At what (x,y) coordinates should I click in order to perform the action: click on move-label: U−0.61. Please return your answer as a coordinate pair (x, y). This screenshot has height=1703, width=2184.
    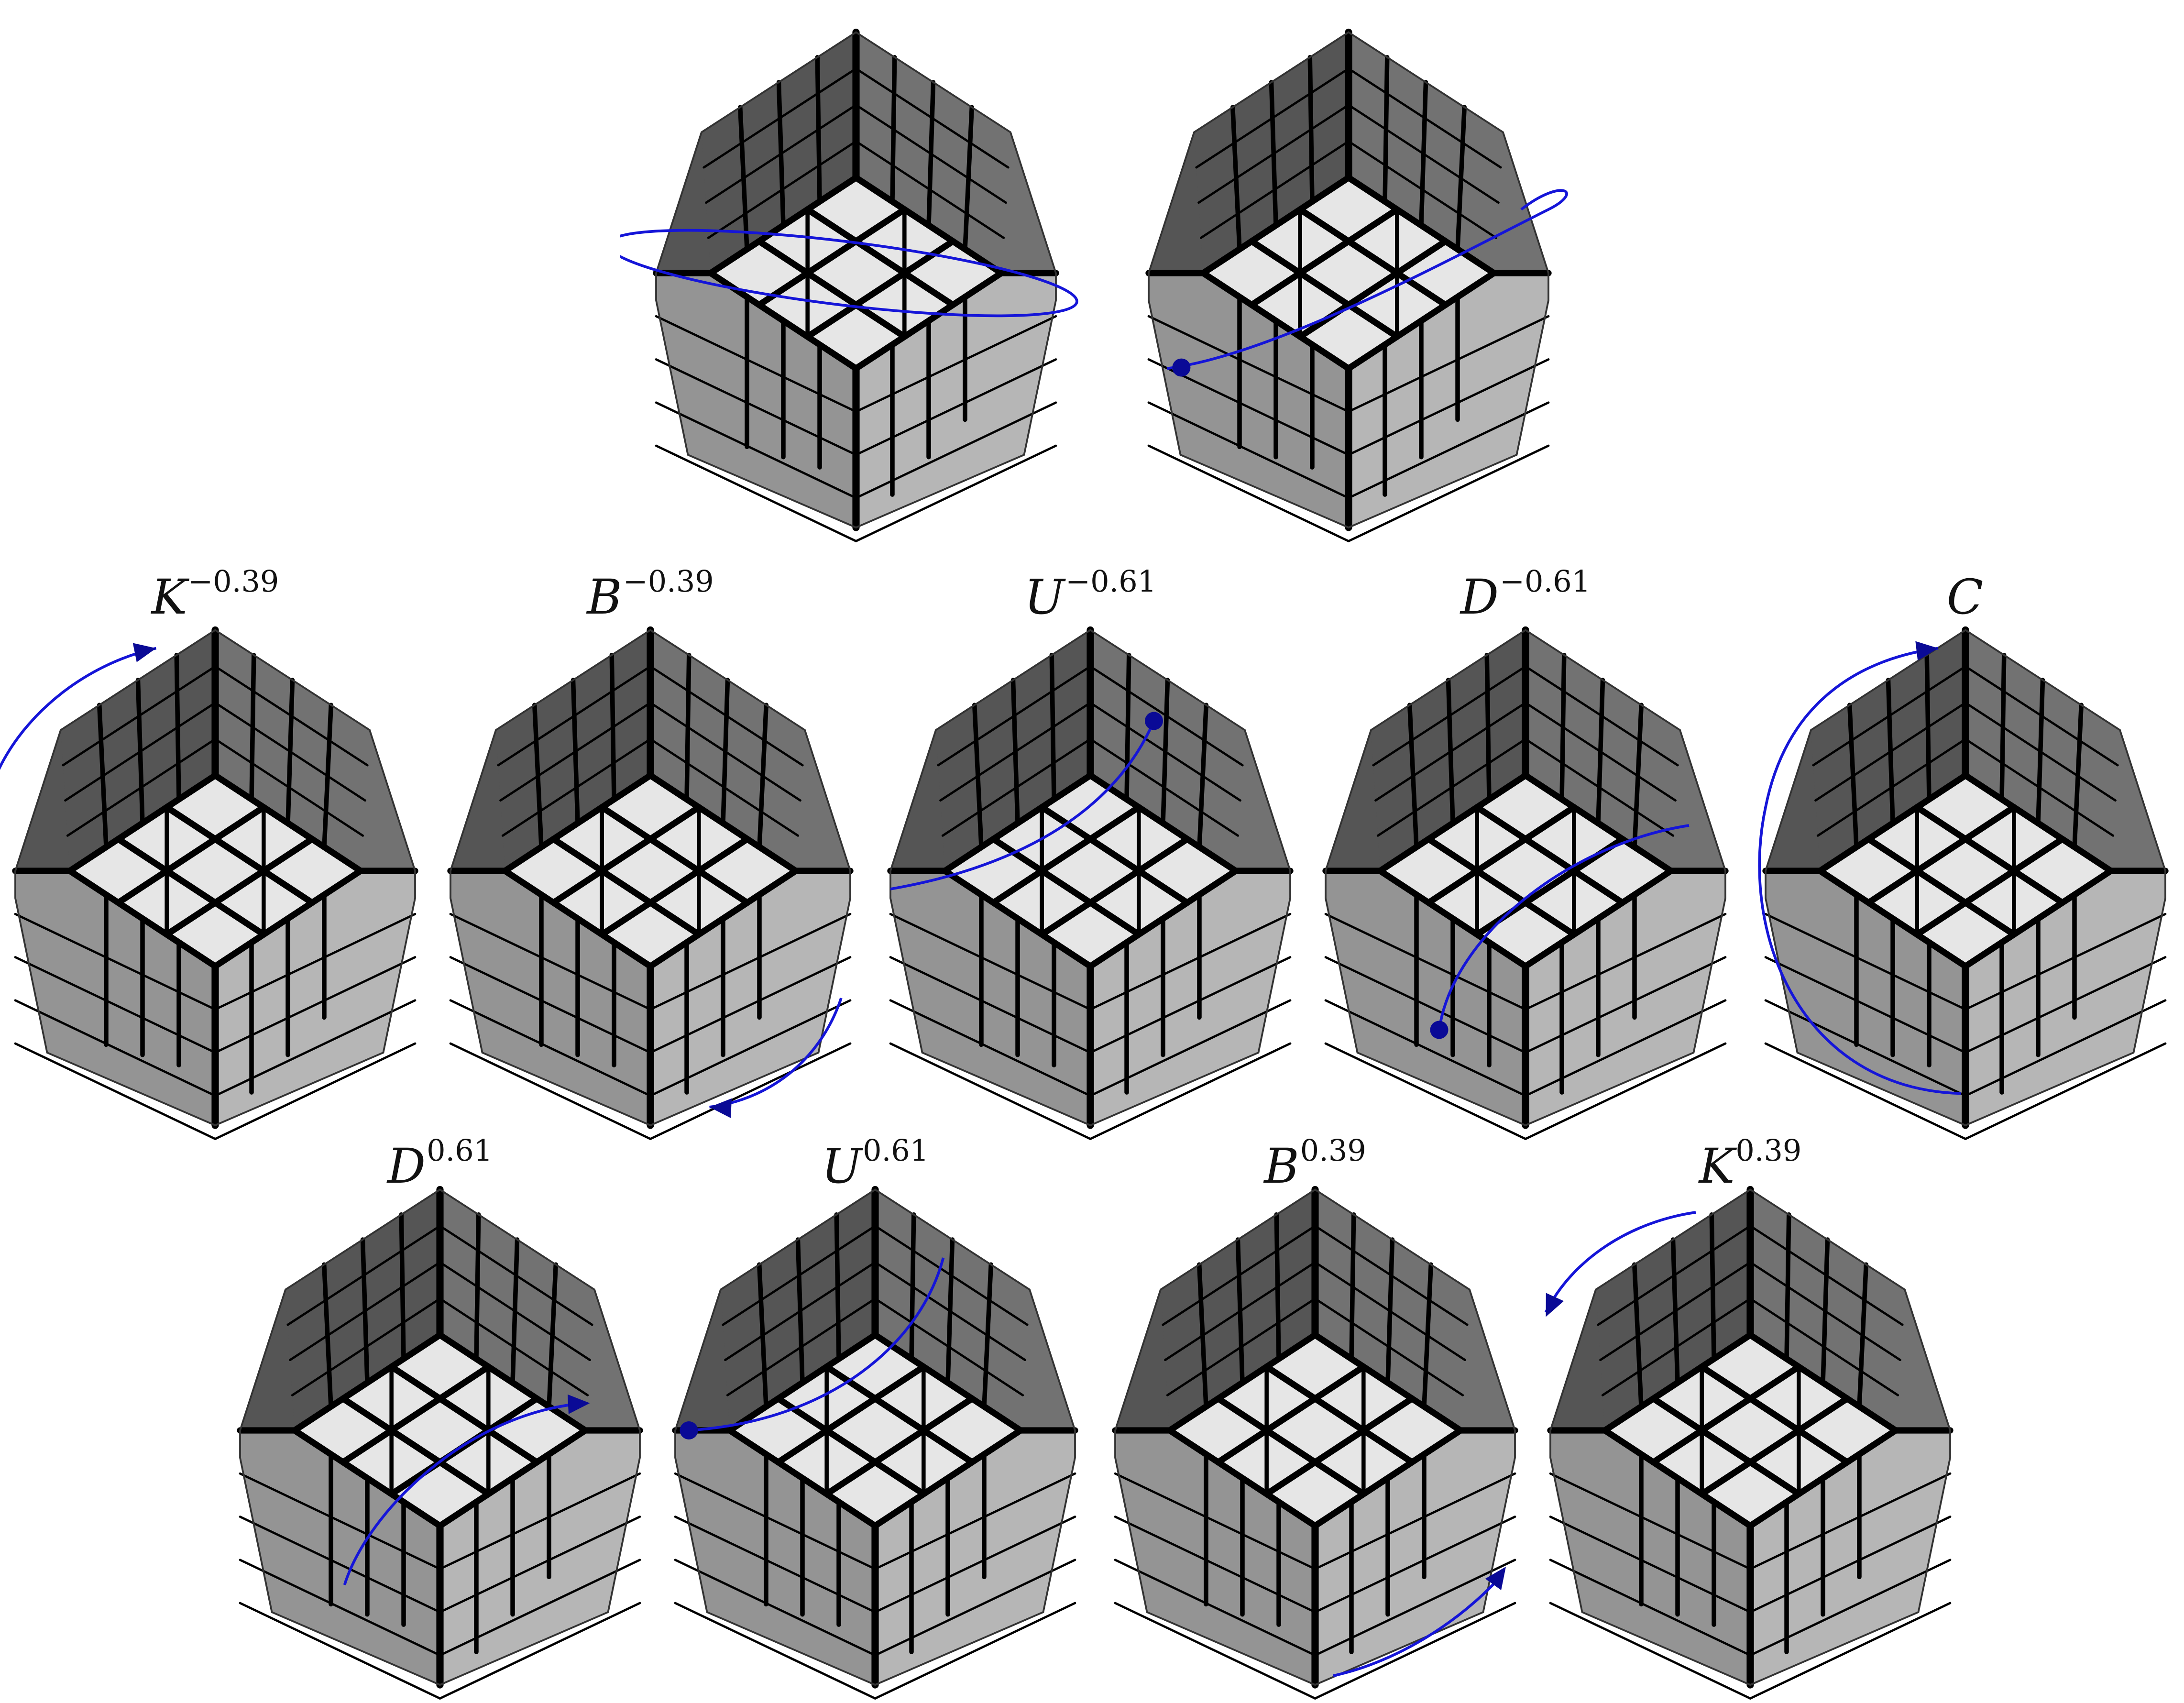
    Looking at the image, I should click on (1090, 594).